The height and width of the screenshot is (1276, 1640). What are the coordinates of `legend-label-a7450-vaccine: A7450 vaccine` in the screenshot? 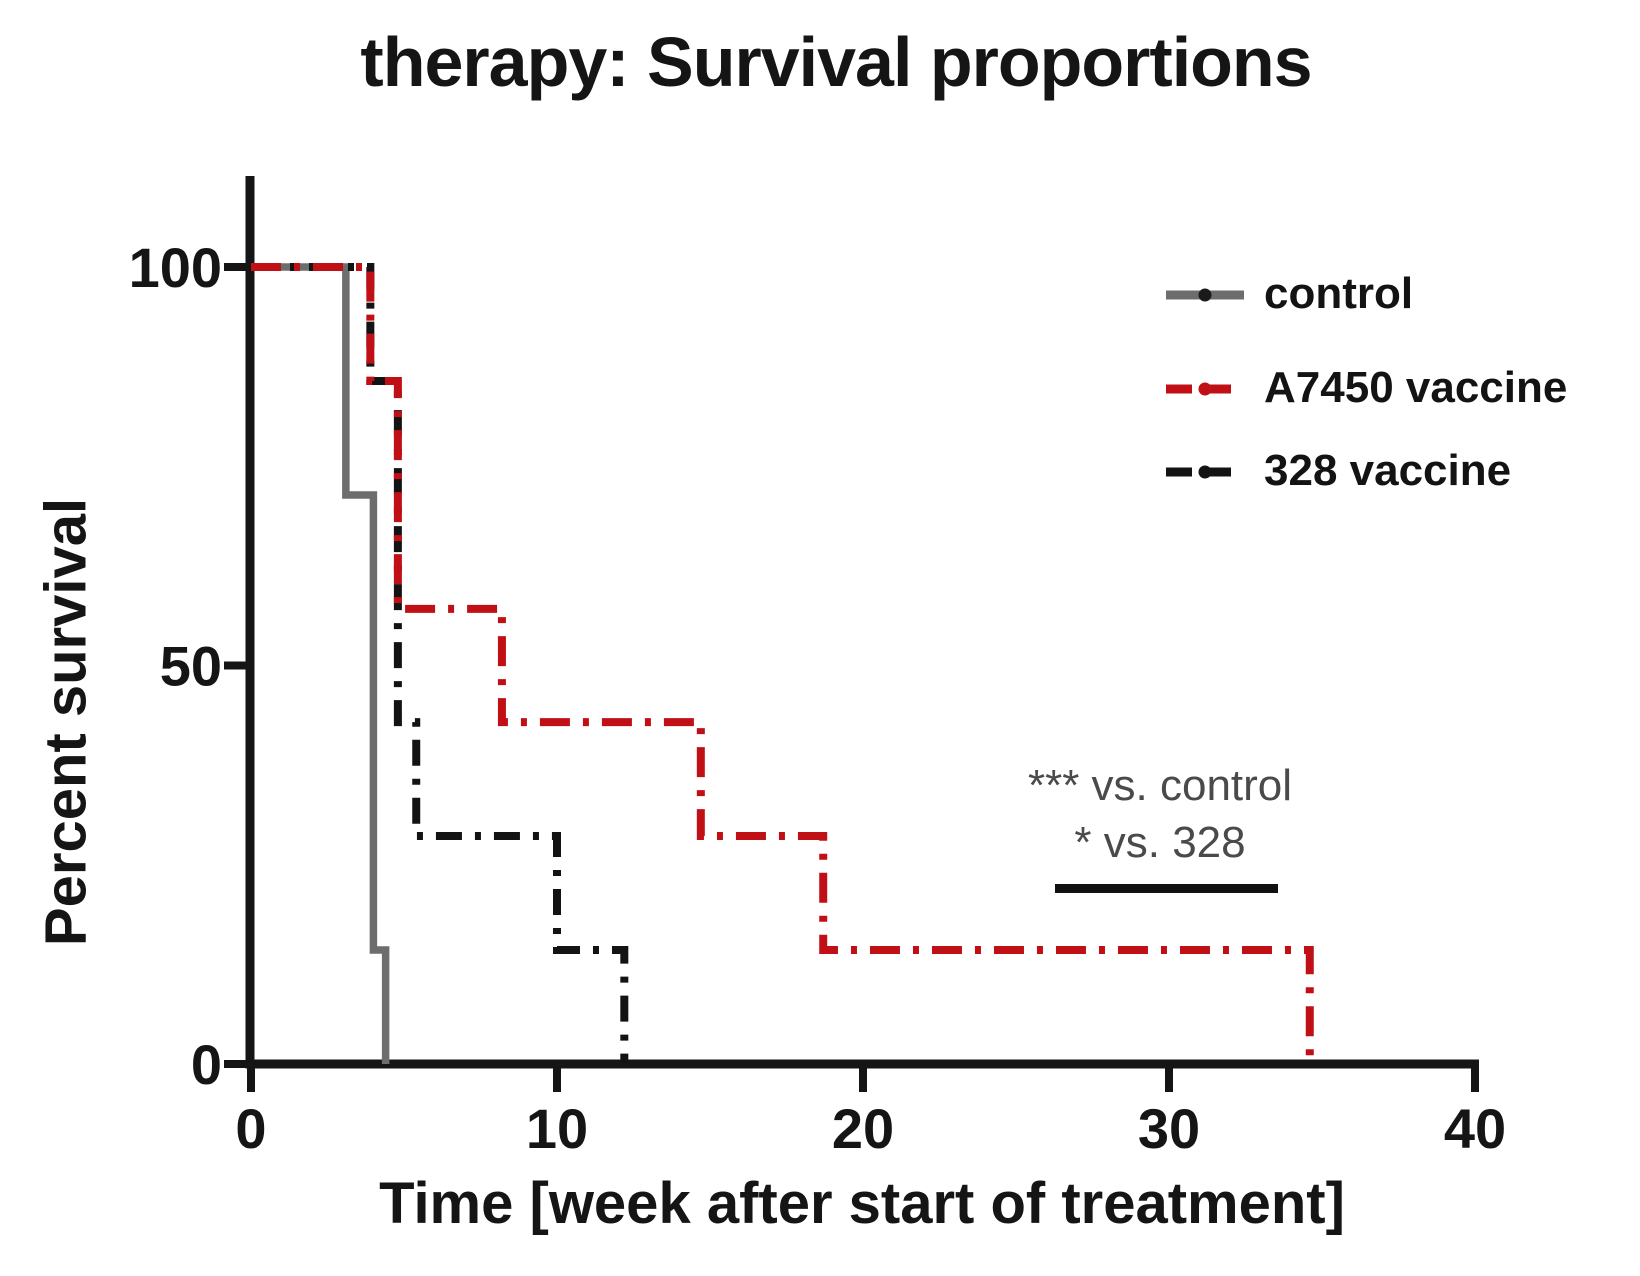 It's located at (1416, 387).